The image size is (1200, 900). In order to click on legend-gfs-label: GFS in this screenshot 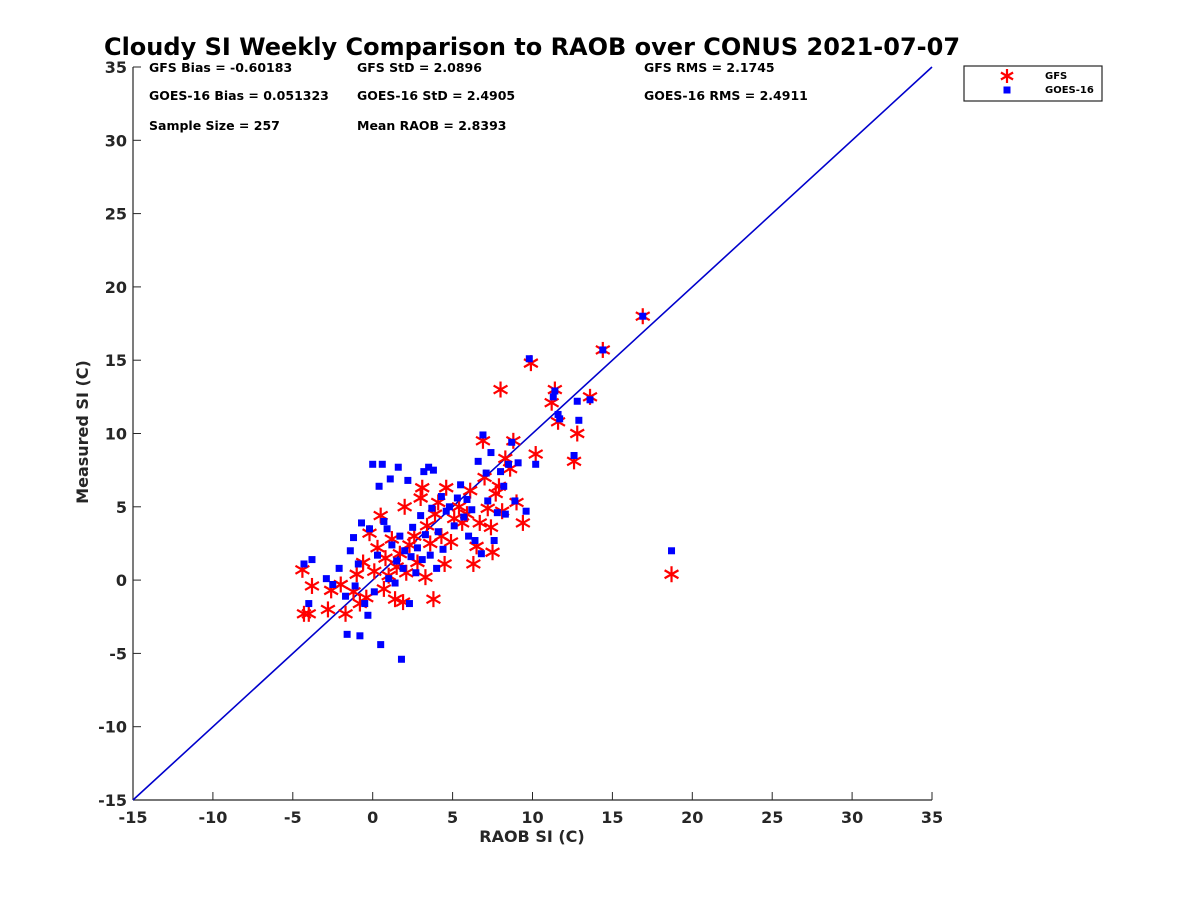, I will do `click(1056, 76)`.